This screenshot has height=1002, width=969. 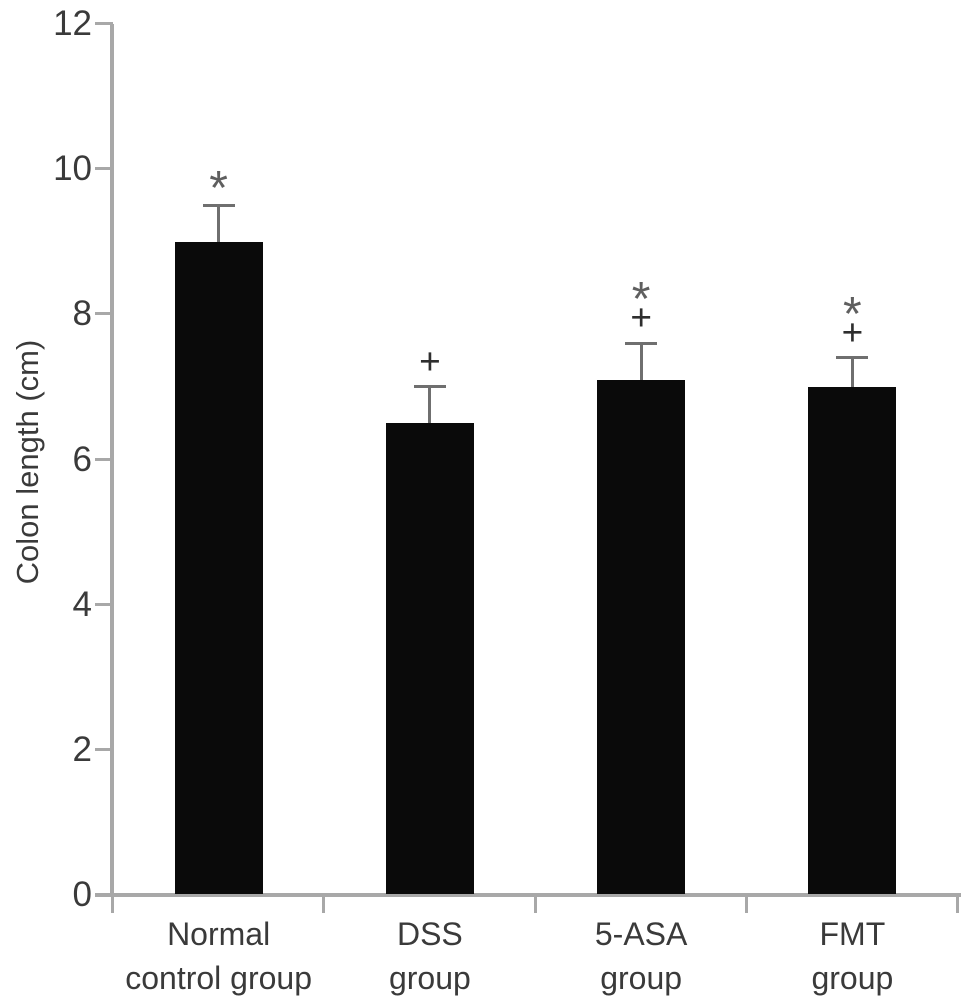 What do you see at coordinates (528, 895) in the screenshot?
I see `x-axis` at bounding box center [528, 895].